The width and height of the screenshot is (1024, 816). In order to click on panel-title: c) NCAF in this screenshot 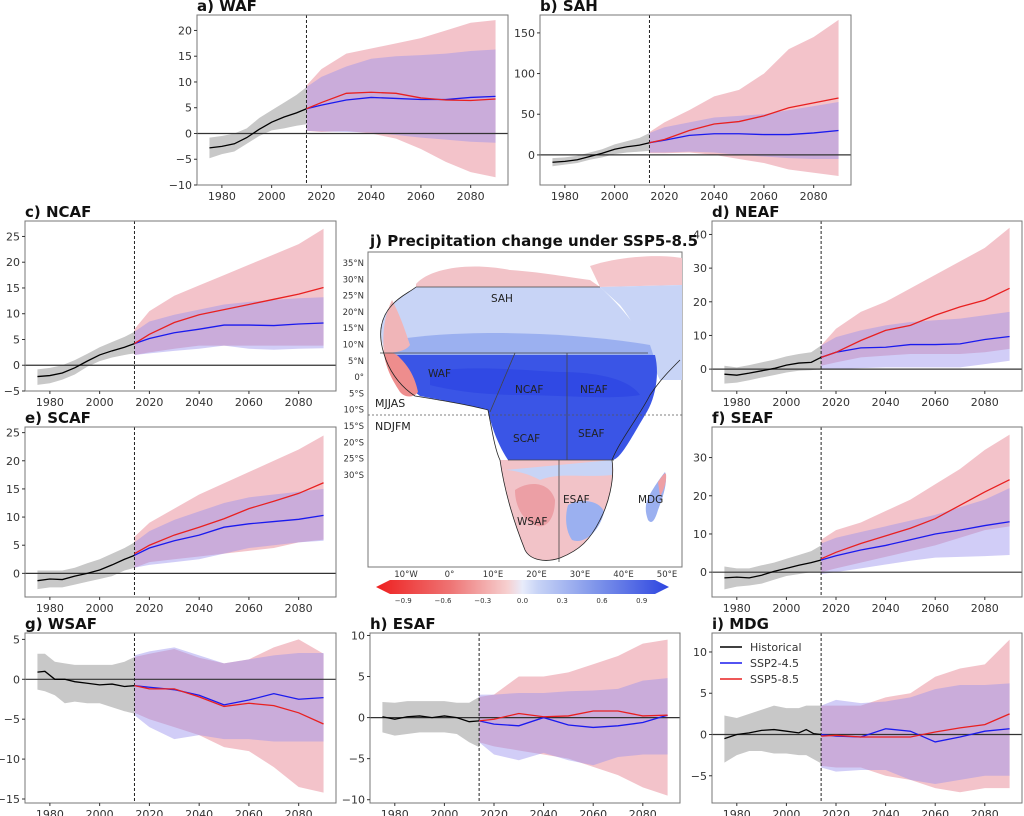, I will do `click(58, 212)`.